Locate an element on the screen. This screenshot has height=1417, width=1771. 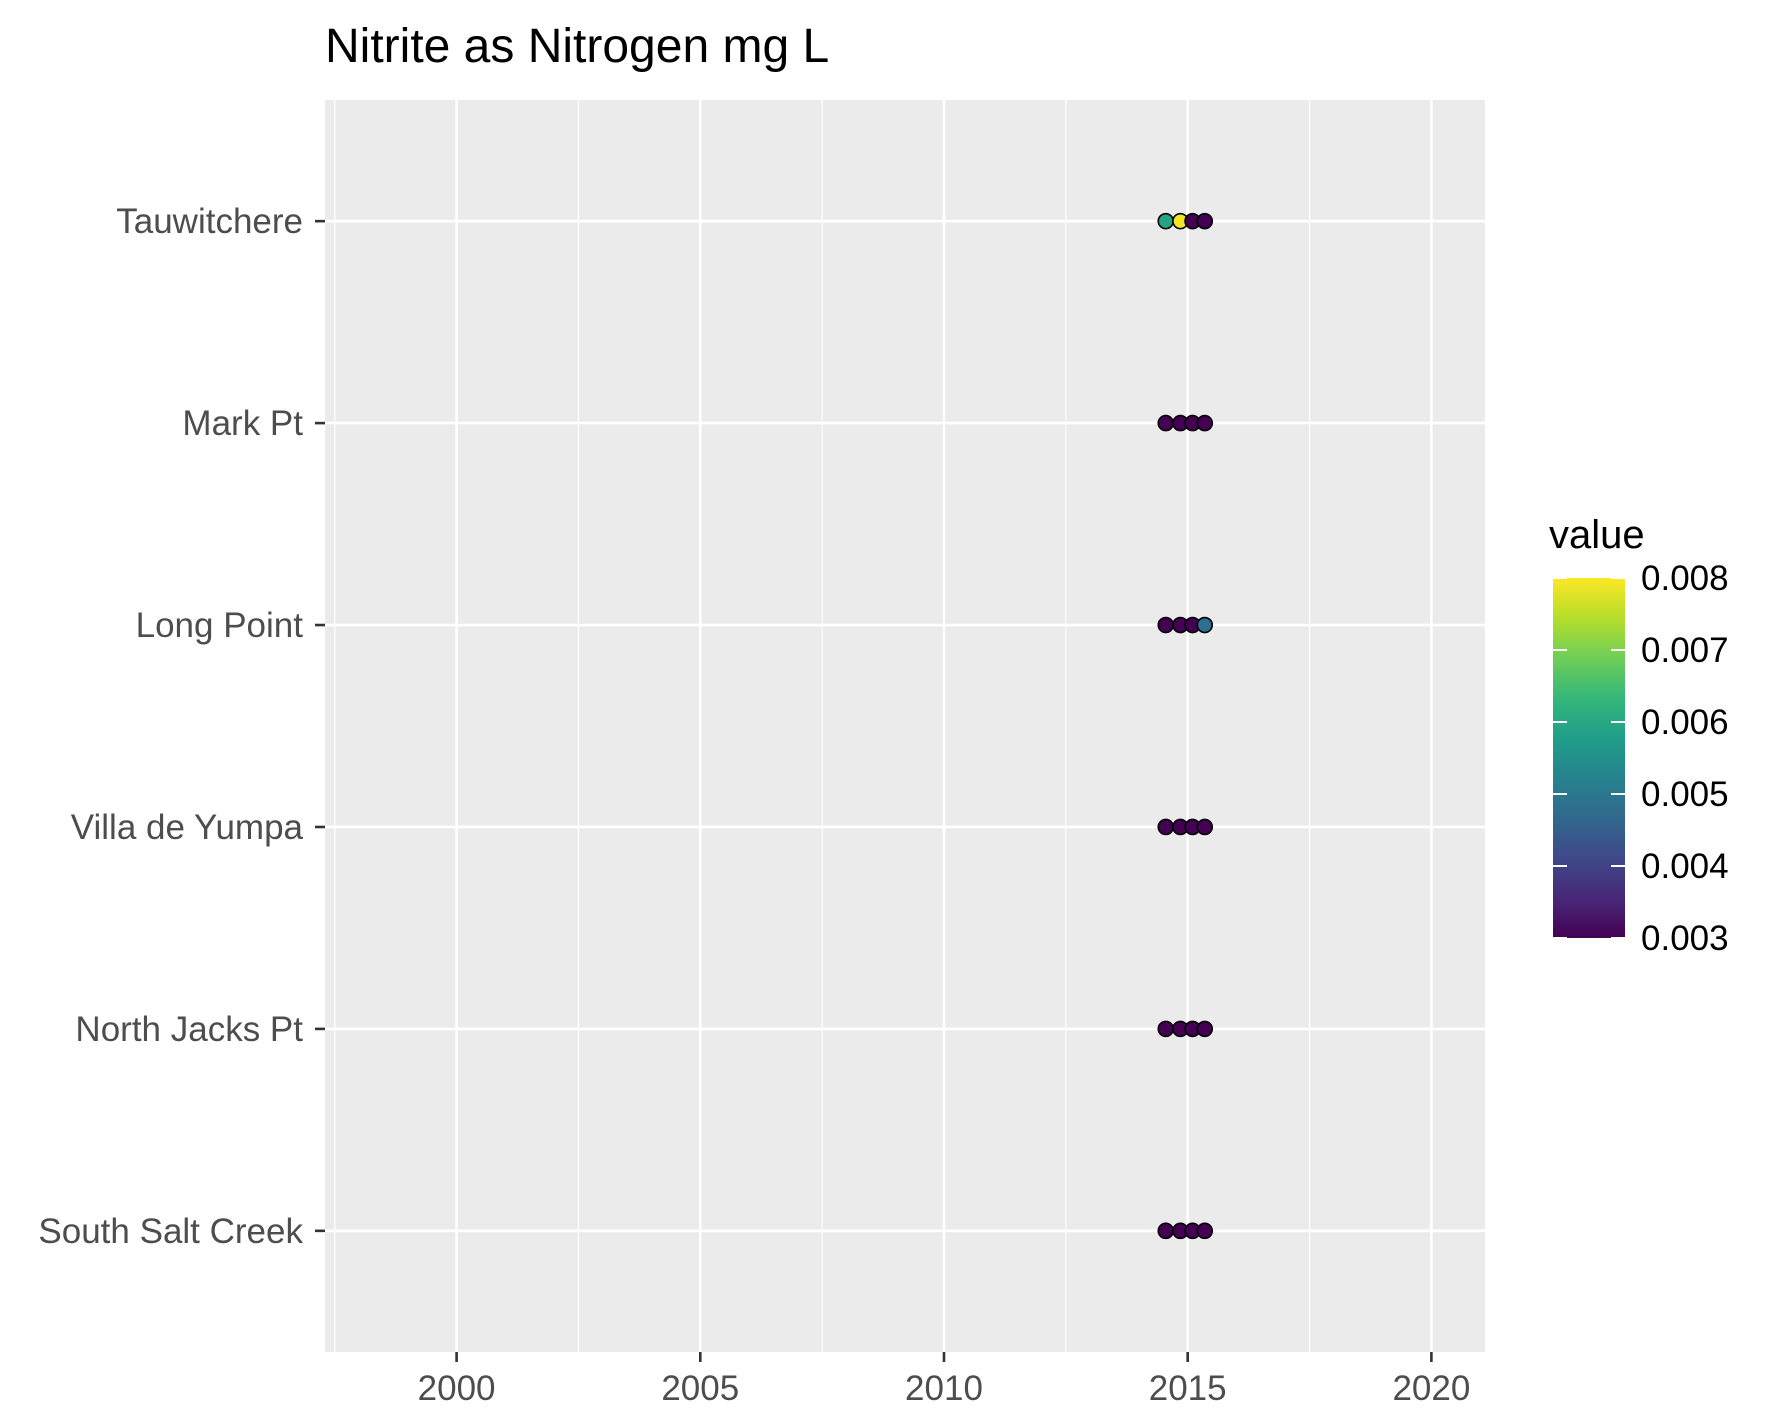
data-points is located at coordinates (1185, 726).